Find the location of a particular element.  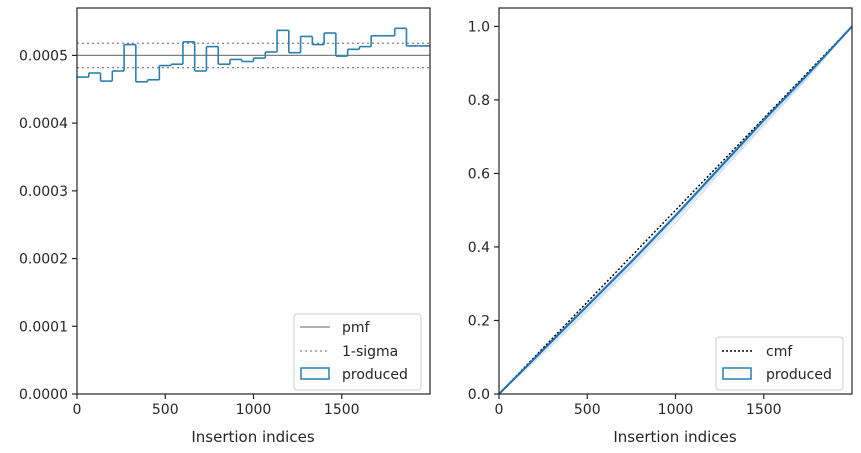

y-tick-label: 0.0003 is located at coordinates (43, 192).